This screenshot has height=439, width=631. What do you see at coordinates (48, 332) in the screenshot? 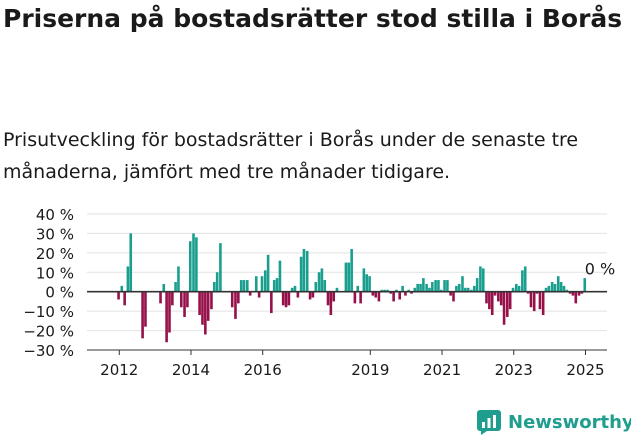
I see `y-tick-label: −20 %` at bounding box center [48, 332].